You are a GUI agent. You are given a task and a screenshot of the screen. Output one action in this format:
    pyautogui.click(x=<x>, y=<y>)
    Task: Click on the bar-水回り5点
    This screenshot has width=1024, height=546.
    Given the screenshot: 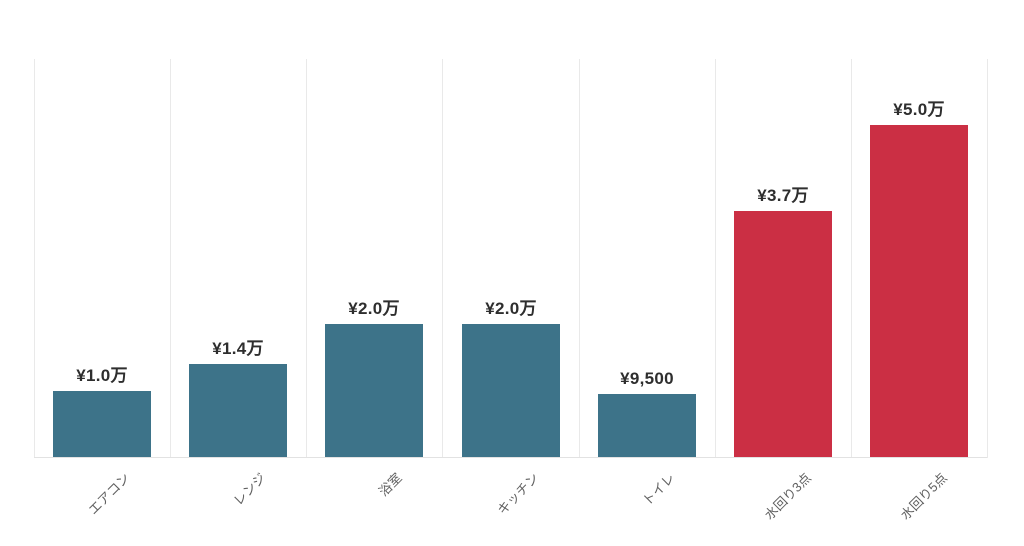 What is the action you would take?
    pyautogui.click(x=919, y=291)
    